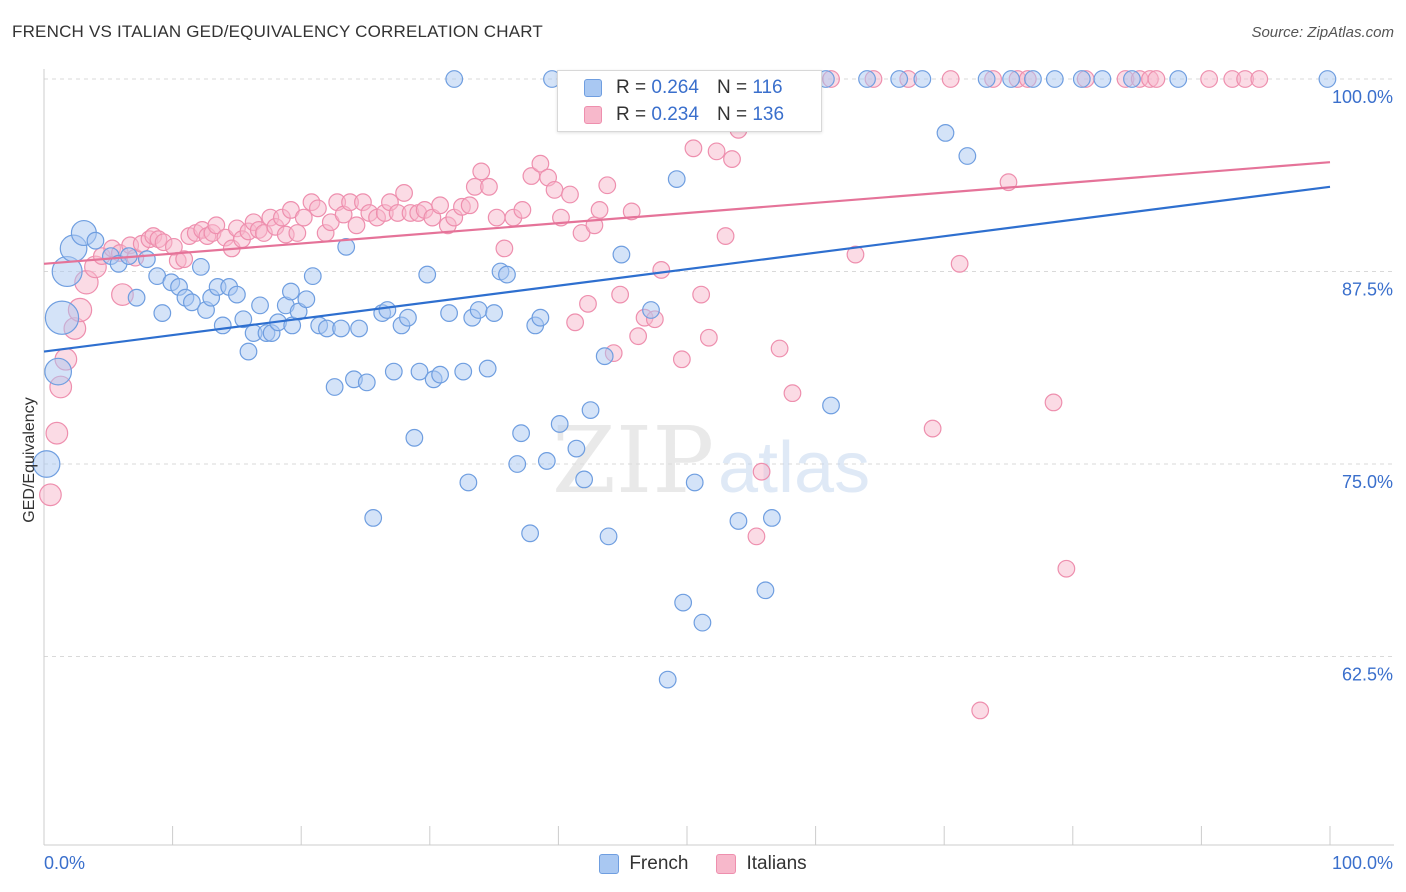  What do you see at coordinates (768, 114) in the screenshot?
I see `legend-n-value: 136` at bounding box center [768, 114].